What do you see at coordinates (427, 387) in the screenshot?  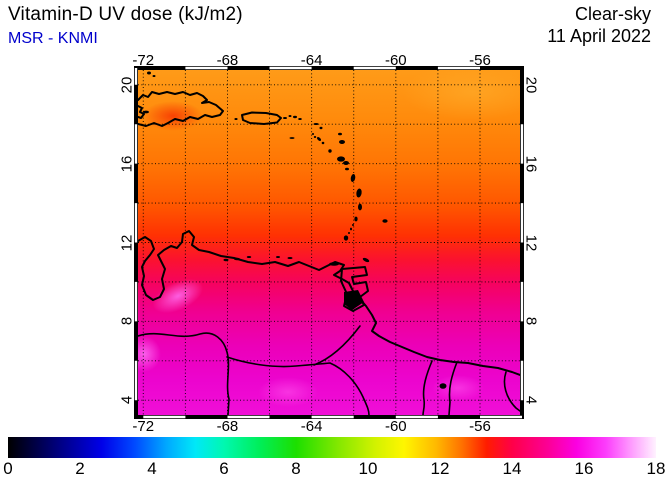 I see `river-essequibo` at bounding box center [427, 387].